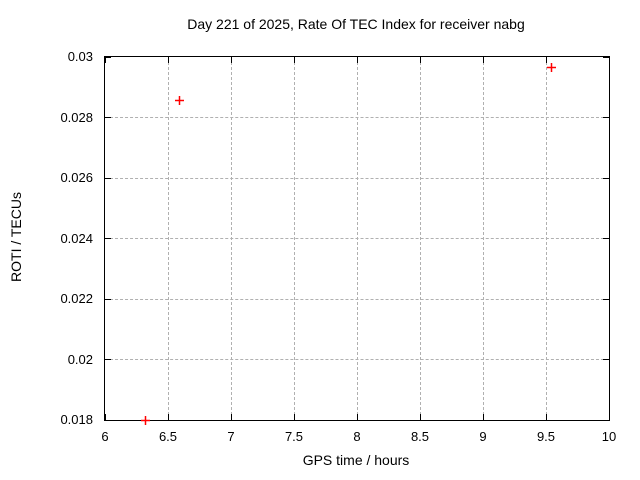 This screenshot has height=480, width=640. What do you see at coordinates (420, 436) in the screenshot?
I see `x-tick-label: 8.5` at bounding box center [420, 436].